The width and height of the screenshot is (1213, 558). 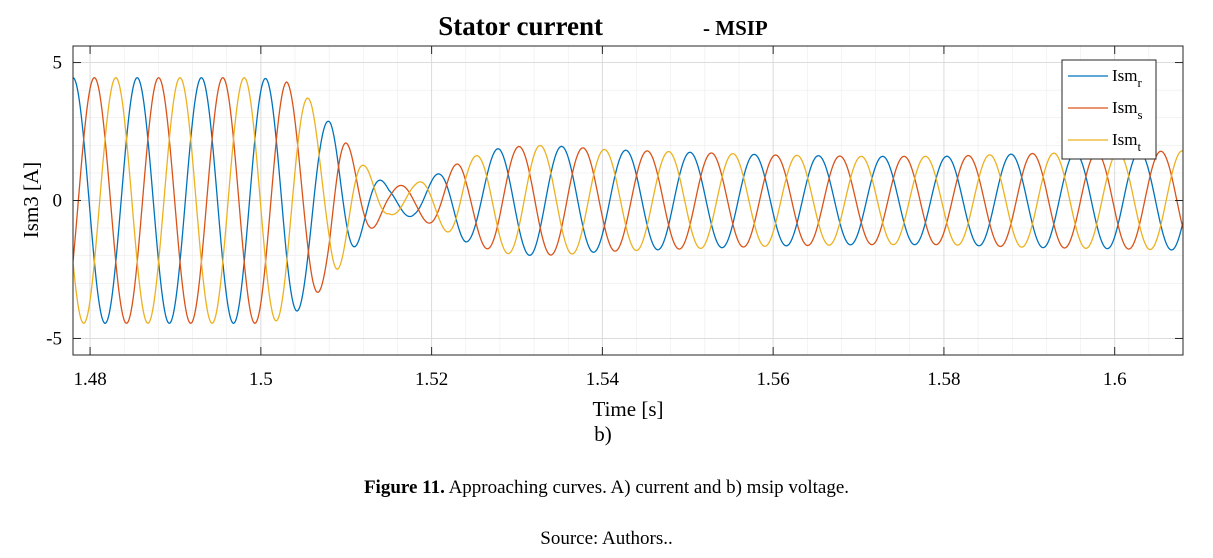 What do you see at coordinates (1127, 110) in the screenshot?
I see `legend-label-s: Isms` at bounding box center [1127, 110].